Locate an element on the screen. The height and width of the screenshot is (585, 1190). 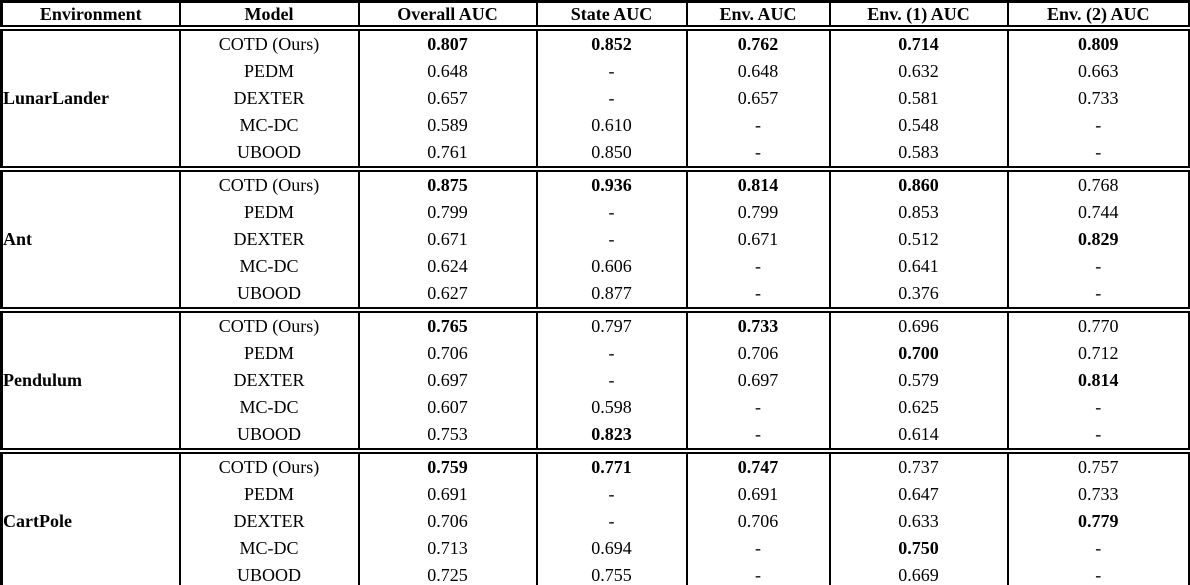
table-row: UBOOD 0.627 0.877-0.376- is located at coordinates (596, 295).